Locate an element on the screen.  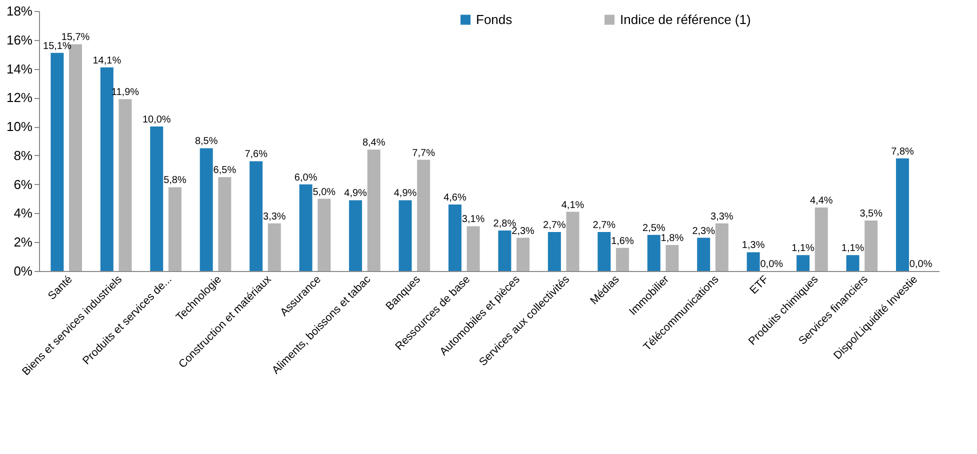
data-label: 15,7% is located at coordinates (75, 38).